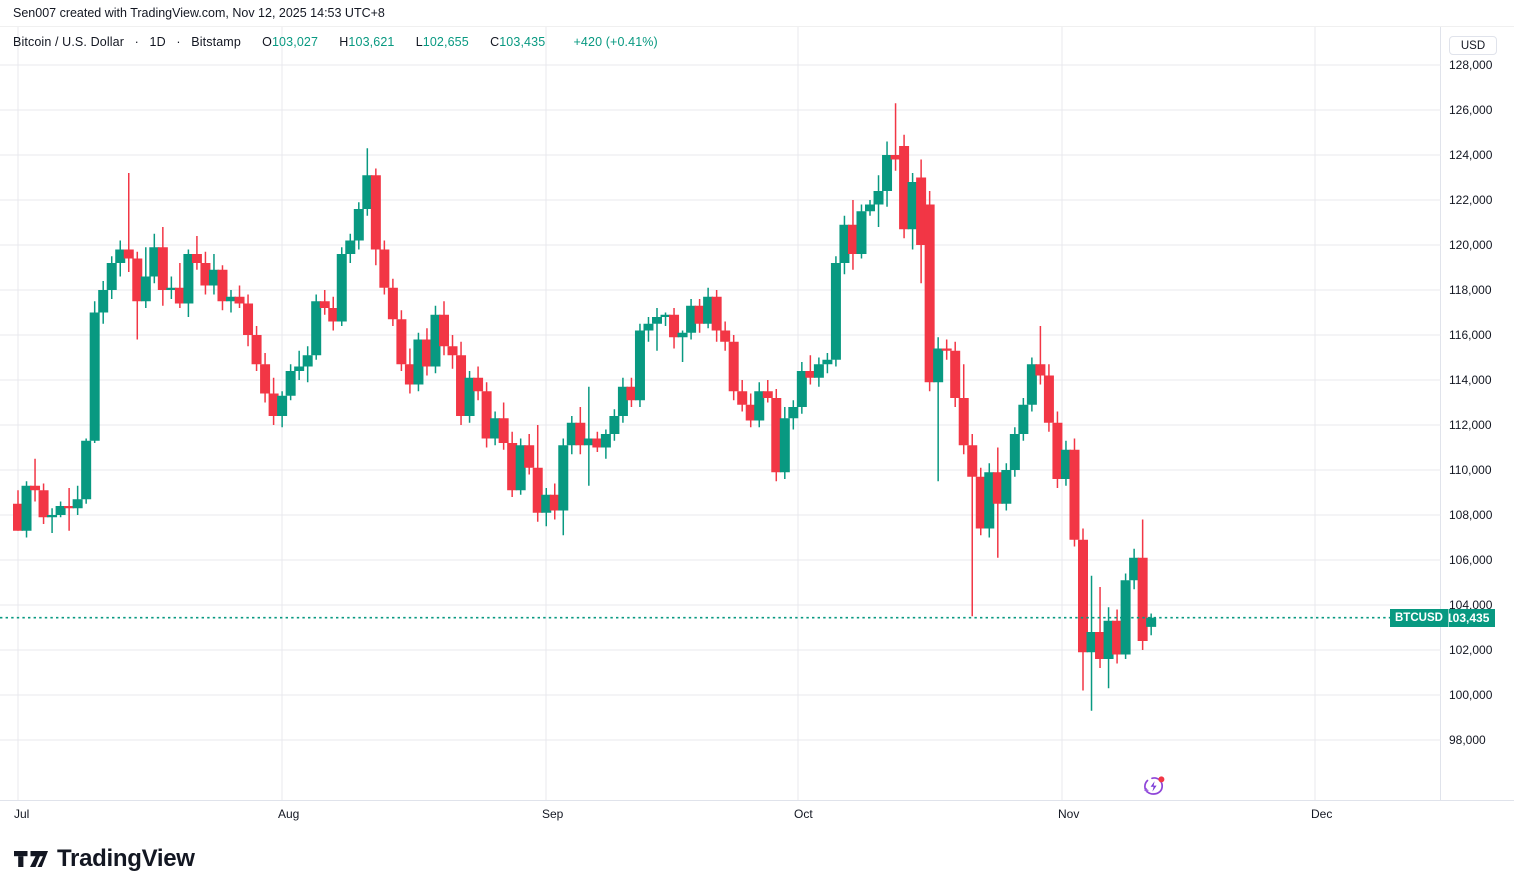 This screenshot has width=1514, height=887. What do you see at coordinates (1154, 786) in the screenshot?
I see `ai-spark-icon` at bounding box center [1154, 786].